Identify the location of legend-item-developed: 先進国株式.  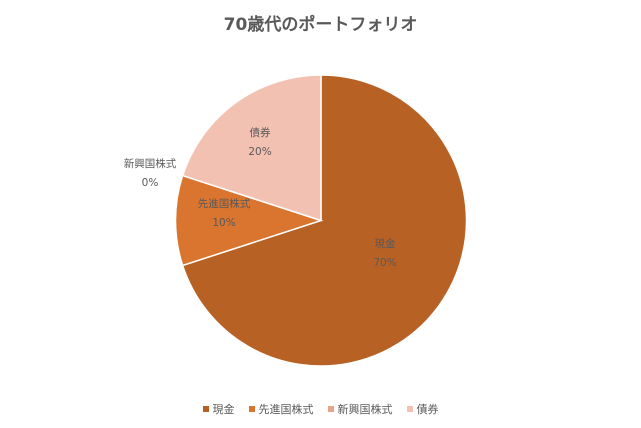
(281, 409).